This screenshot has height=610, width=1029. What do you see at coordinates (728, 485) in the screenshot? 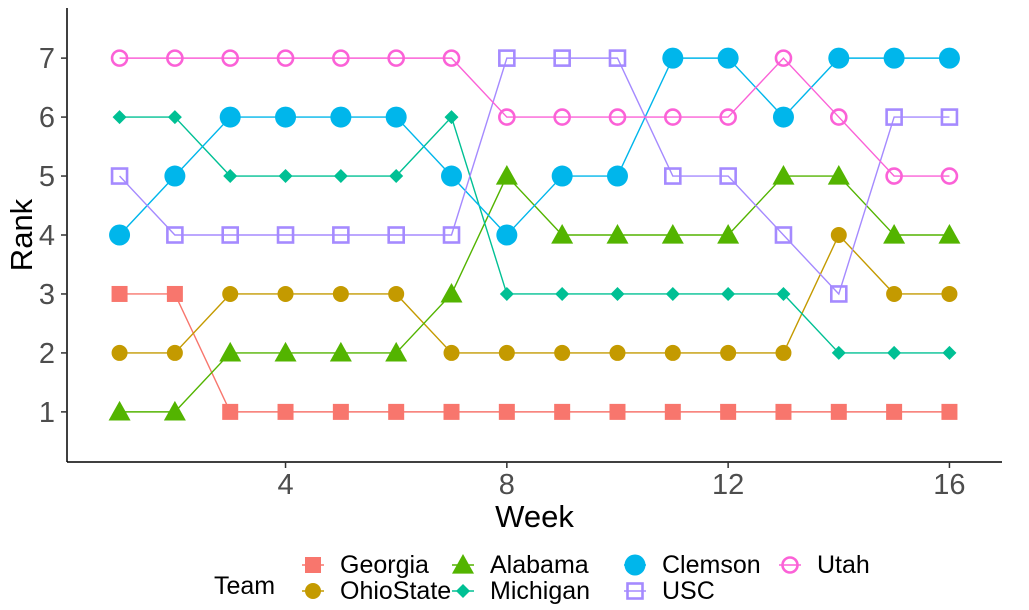
I see `x-tick-label: 12` at bounding box center [728, 485].